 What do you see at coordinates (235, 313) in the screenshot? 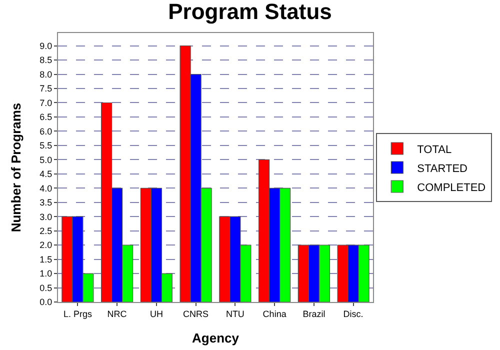
I see `x-tick-label: NTU` at bounding box center [235, 313].